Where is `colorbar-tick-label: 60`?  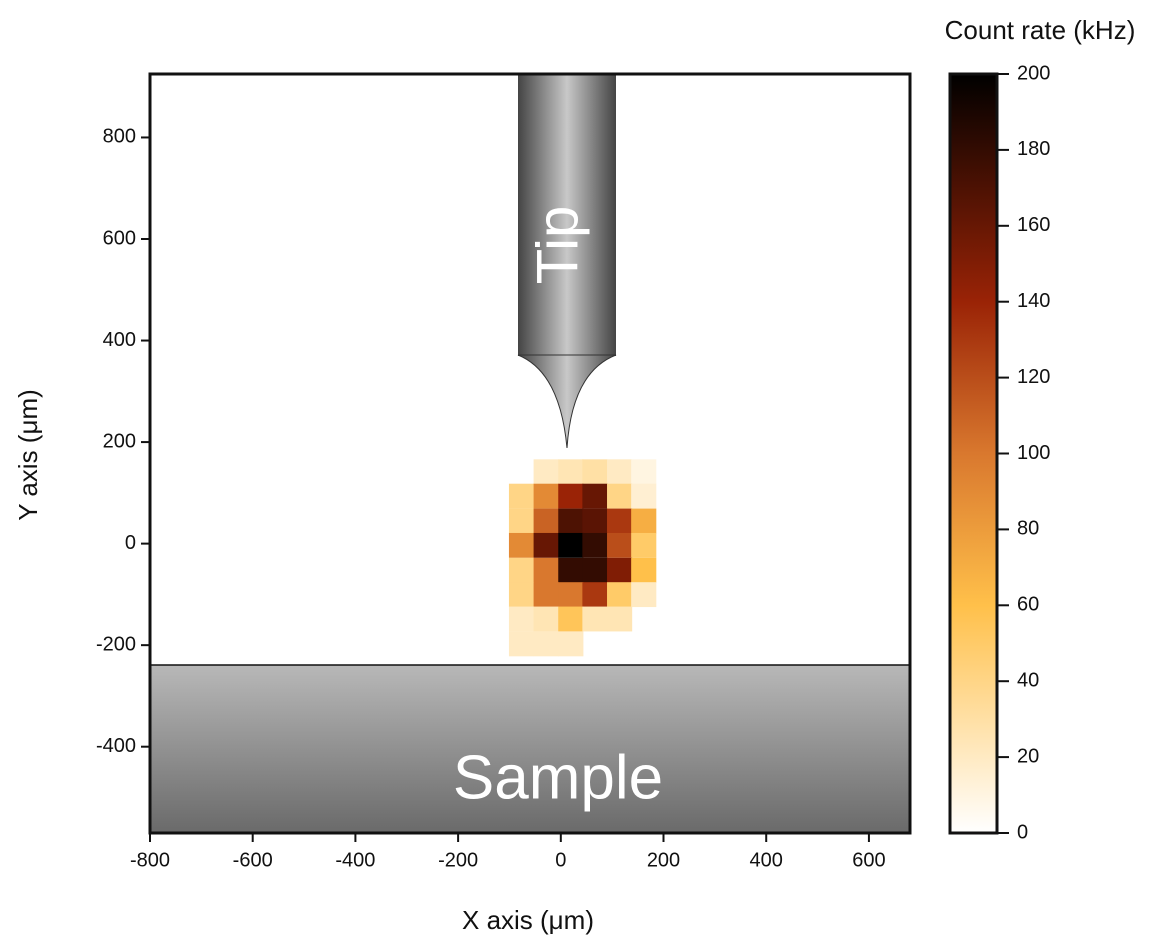 colorbar-tick-label: 60 is located at coordinates (1028, 605).